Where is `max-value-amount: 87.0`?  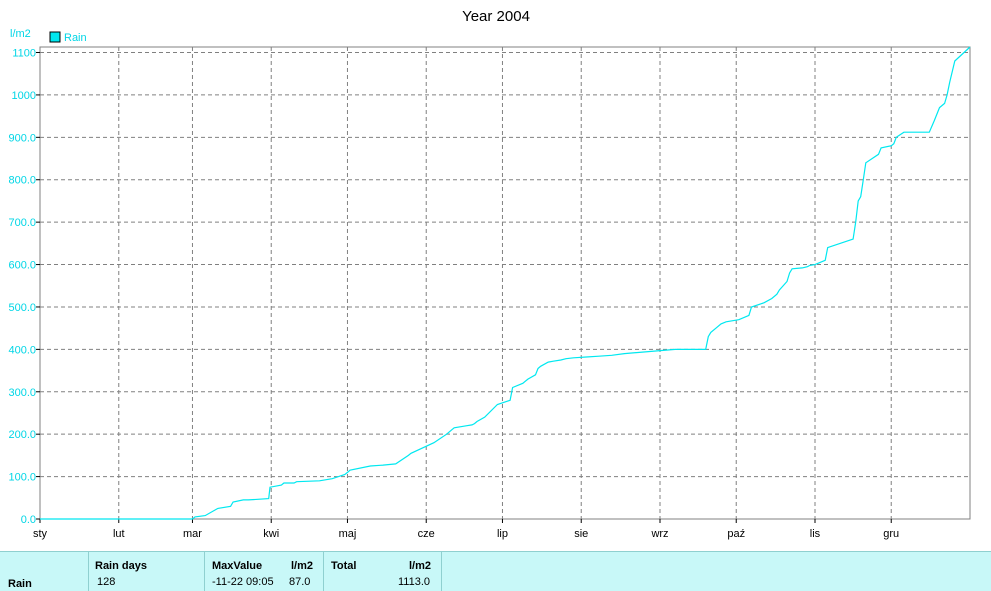 max-value-amount: 87.0 is located at coordinates (300, 582).